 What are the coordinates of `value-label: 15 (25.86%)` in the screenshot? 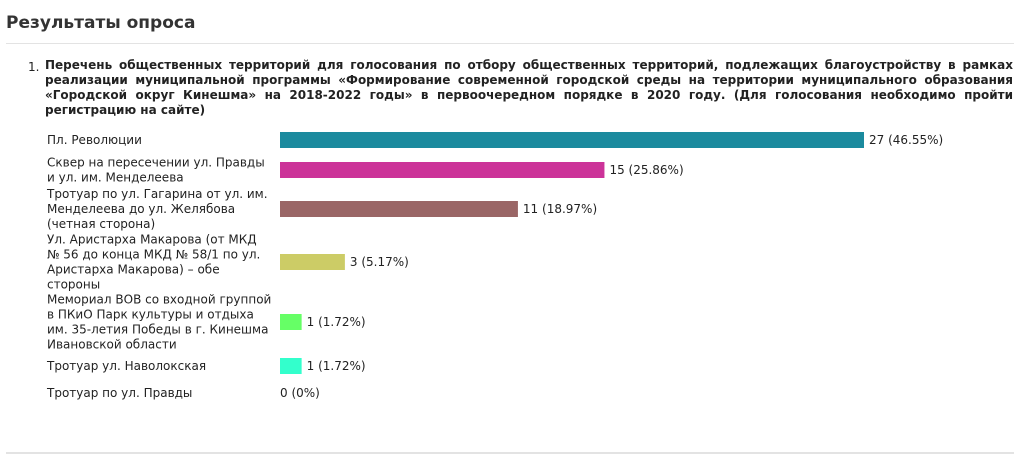 It's located at (646, 170).